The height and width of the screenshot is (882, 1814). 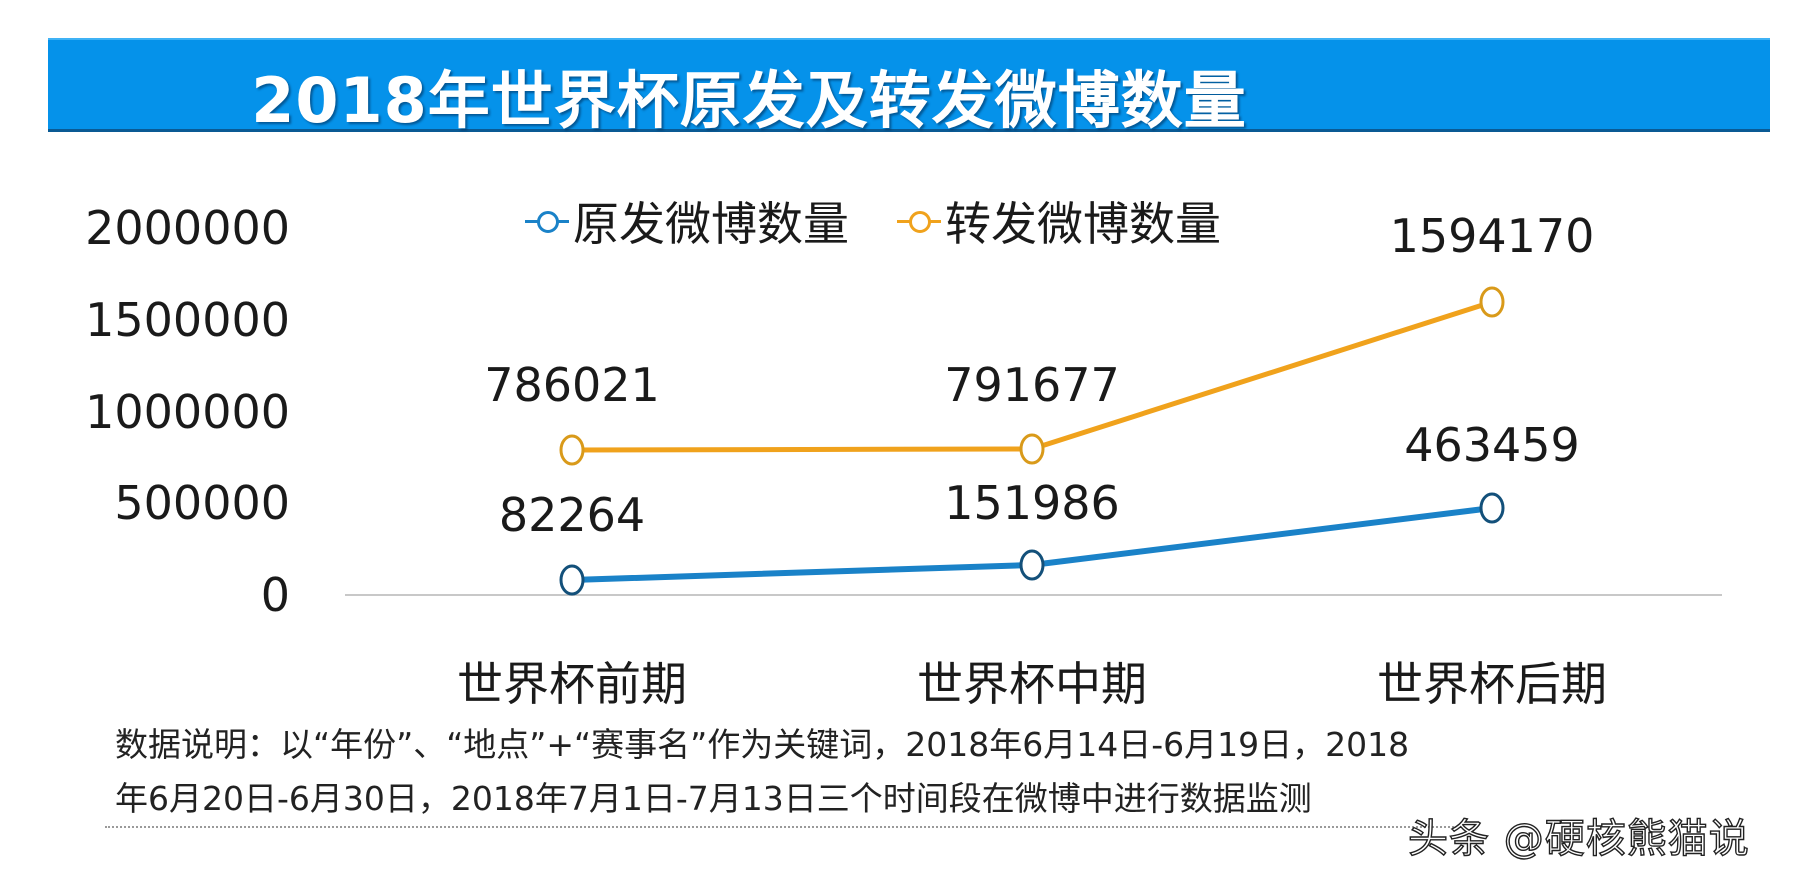 What do you see at coordinates (873, 221) in the screenshot?
I see `legend: 原发微博数量 转发微博数量` at bounding box center [873, 221].